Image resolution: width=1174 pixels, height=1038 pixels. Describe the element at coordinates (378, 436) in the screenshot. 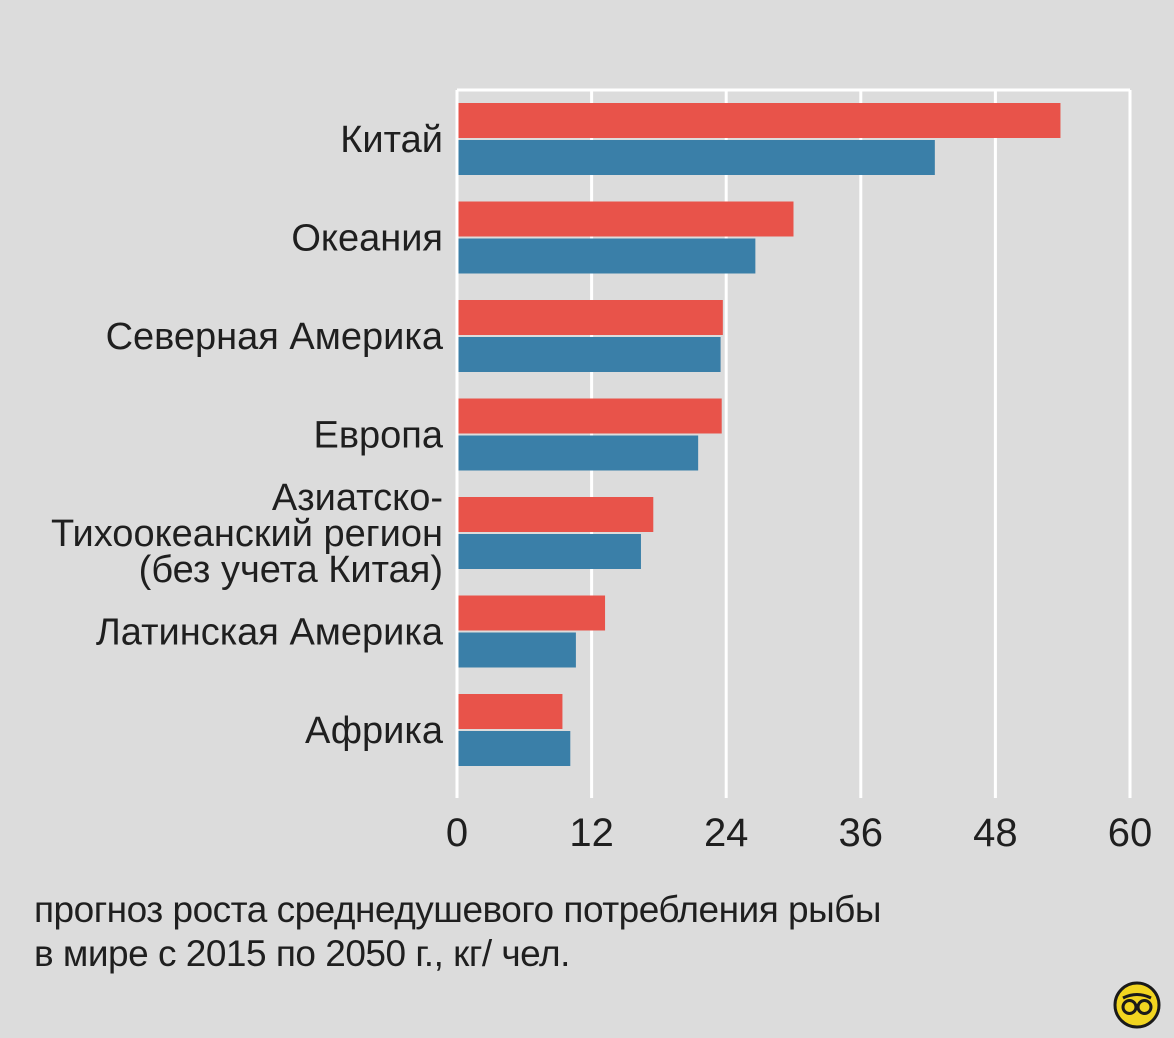

I see `category-label: Европа` at that location.